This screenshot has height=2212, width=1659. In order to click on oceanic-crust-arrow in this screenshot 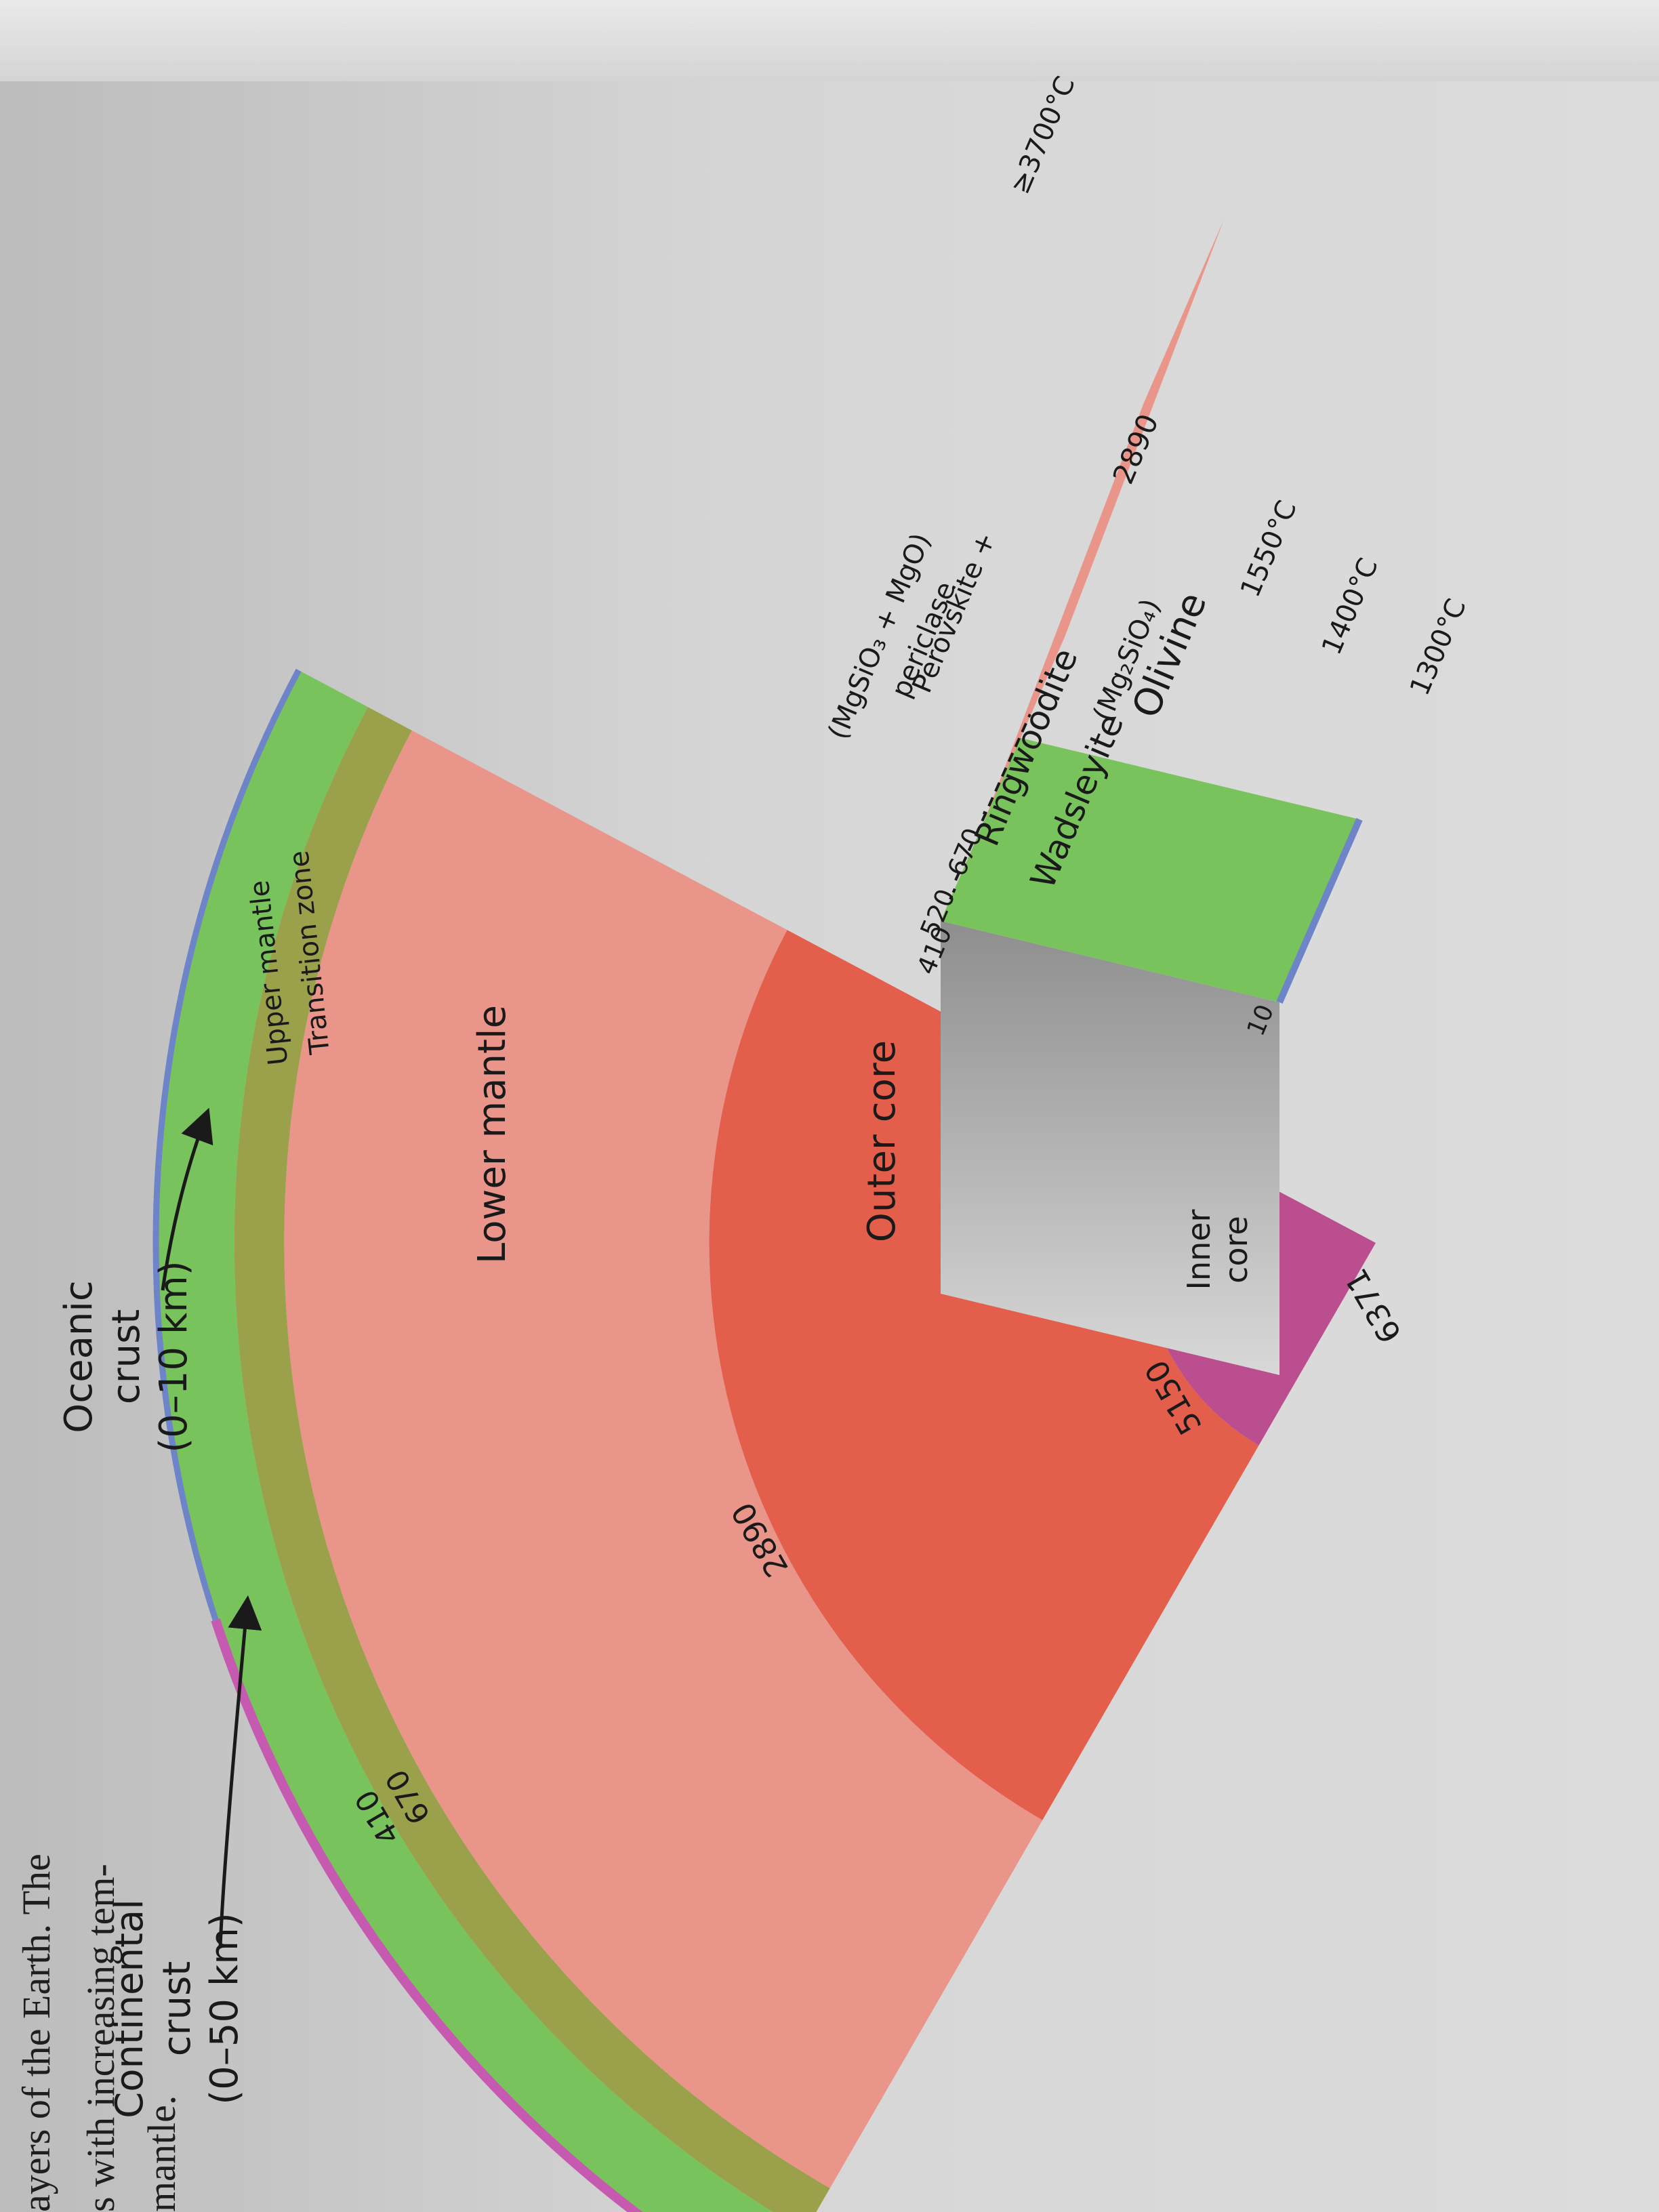, I will do `click(187, 1199)`.